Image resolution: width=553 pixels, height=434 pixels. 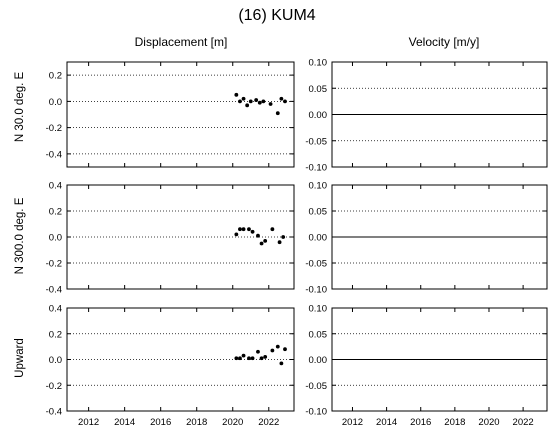 What do you see at coordinates (20, 235) in the screenshot?
I see `row-label-north300: N 300.0 deg. E` at bounding box center [20, 235].